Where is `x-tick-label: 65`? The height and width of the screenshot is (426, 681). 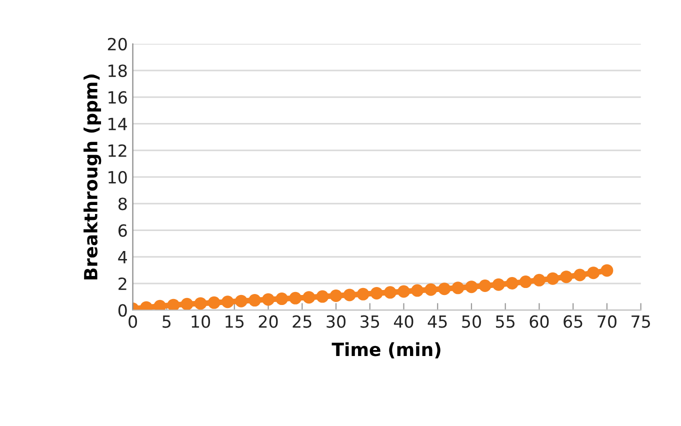
x-tick-label: 65 is located at coordinates (573, 321).